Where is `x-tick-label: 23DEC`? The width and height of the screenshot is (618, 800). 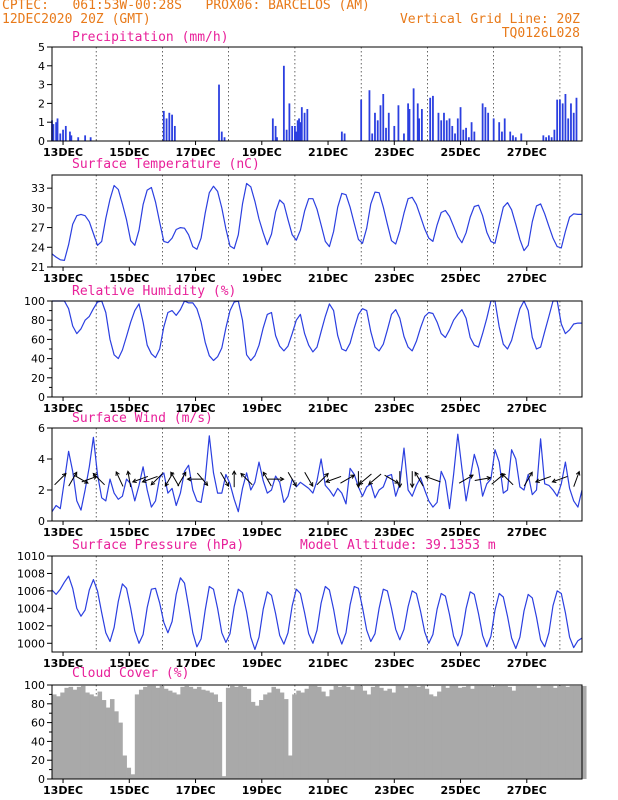
x-tick-label: 23DEC is located at coordinates (394, 408).